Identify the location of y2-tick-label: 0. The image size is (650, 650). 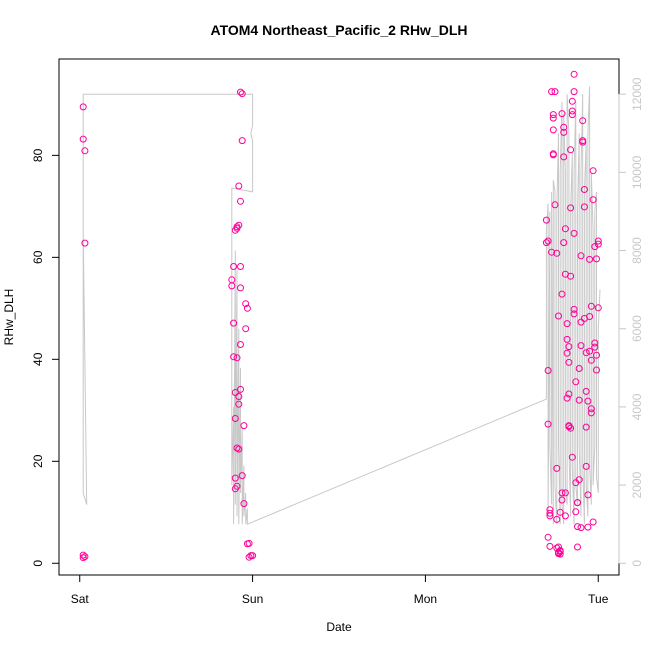
(637, 563).